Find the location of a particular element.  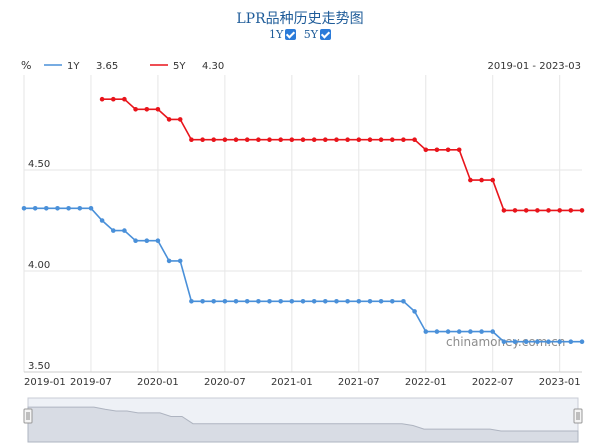

navigator is located at coordinates (303, 420).